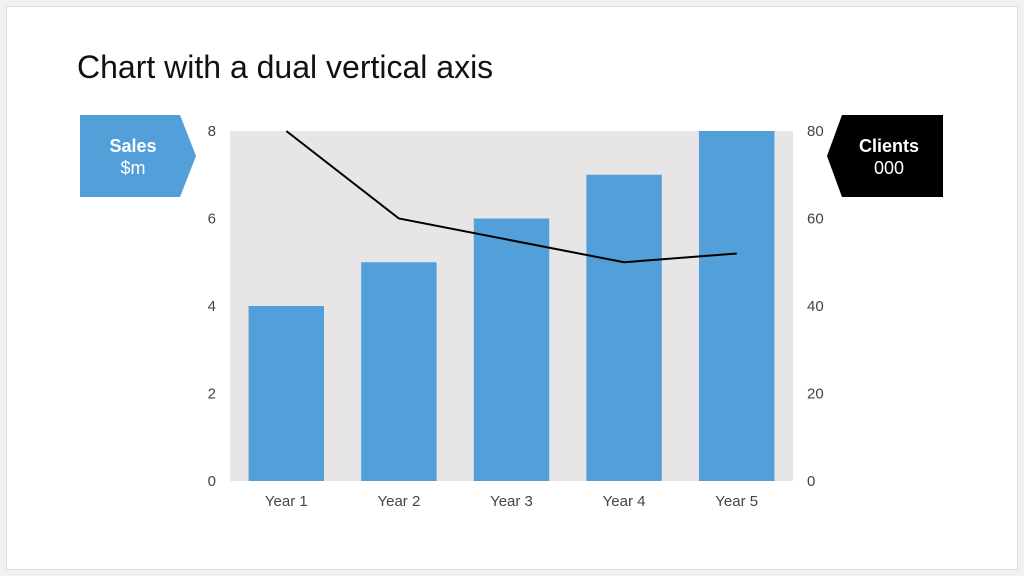  Describe the element at coordinates (815, 394) in the screenshot. I see `right-tick-20: 20` at that location.